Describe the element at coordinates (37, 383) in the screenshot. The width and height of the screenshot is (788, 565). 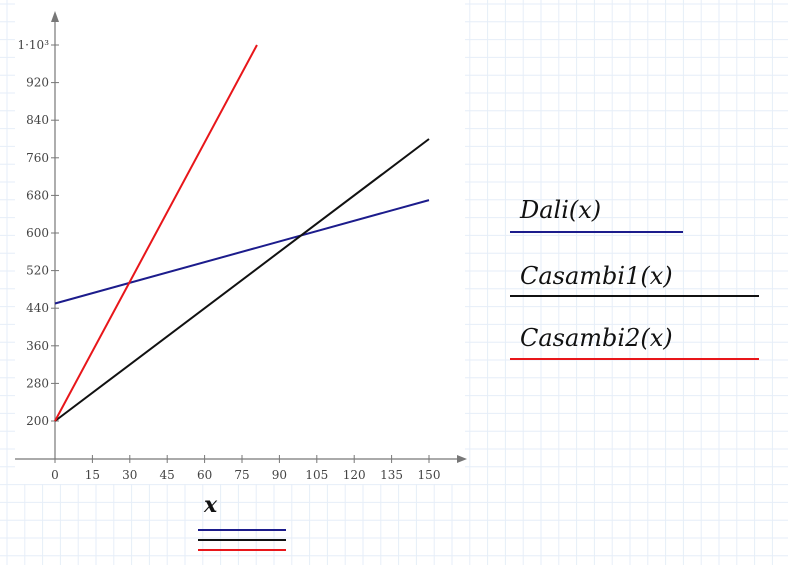
I see `y-tick-label: 280` at that location.